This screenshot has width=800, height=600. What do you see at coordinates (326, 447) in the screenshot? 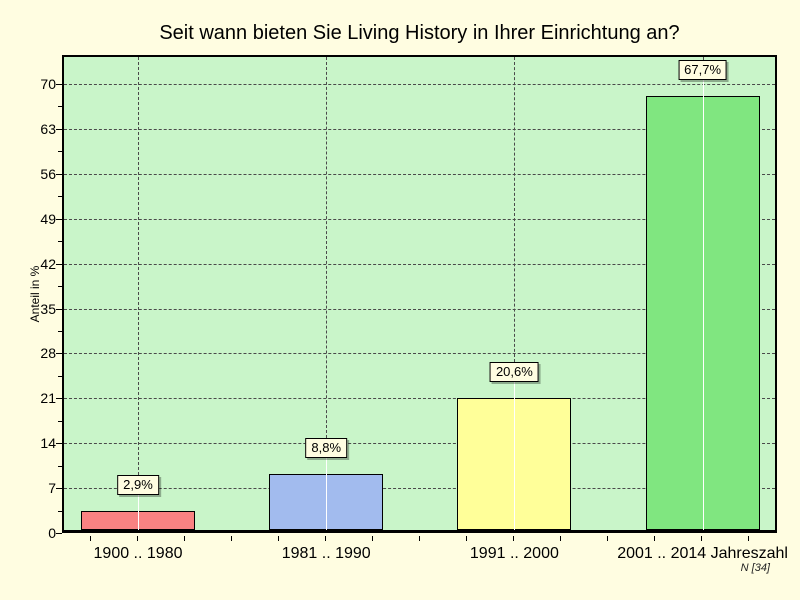
I see `bar-value-label: 8,8%` at bounding box center [326, 447].